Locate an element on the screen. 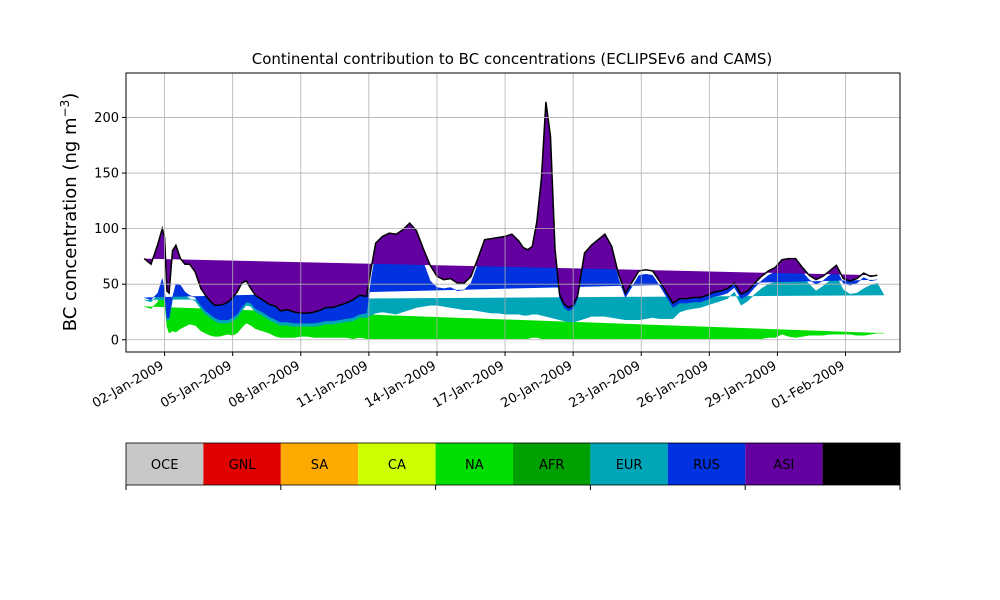 This screenshot has width=1000, height=600. legend-swatch-afr is located at coordinates (552, 464).